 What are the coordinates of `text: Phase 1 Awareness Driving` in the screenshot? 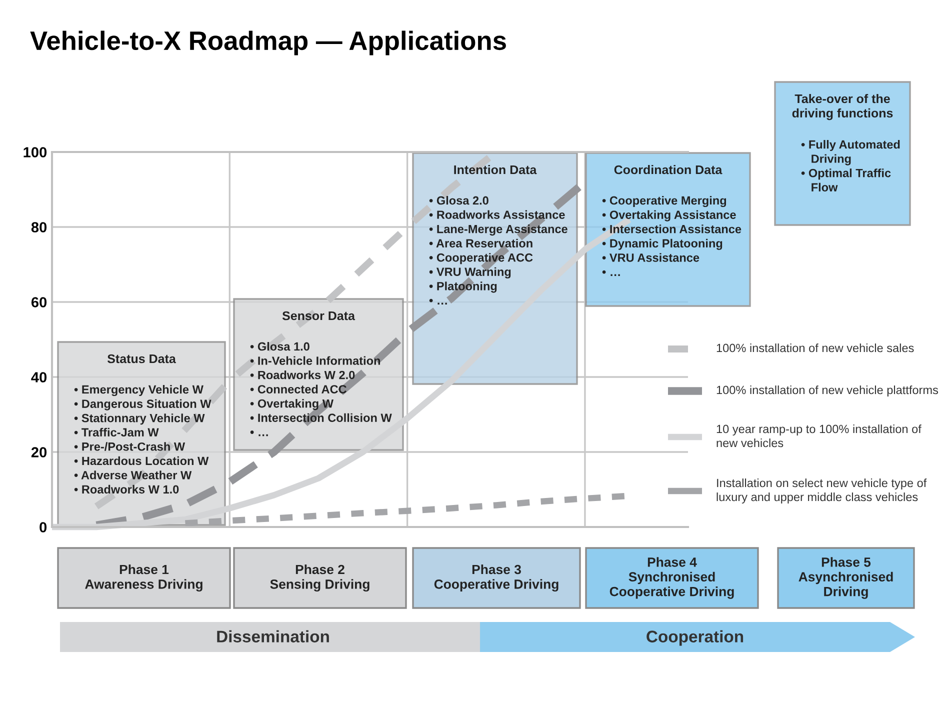 It's located at (143, 578).